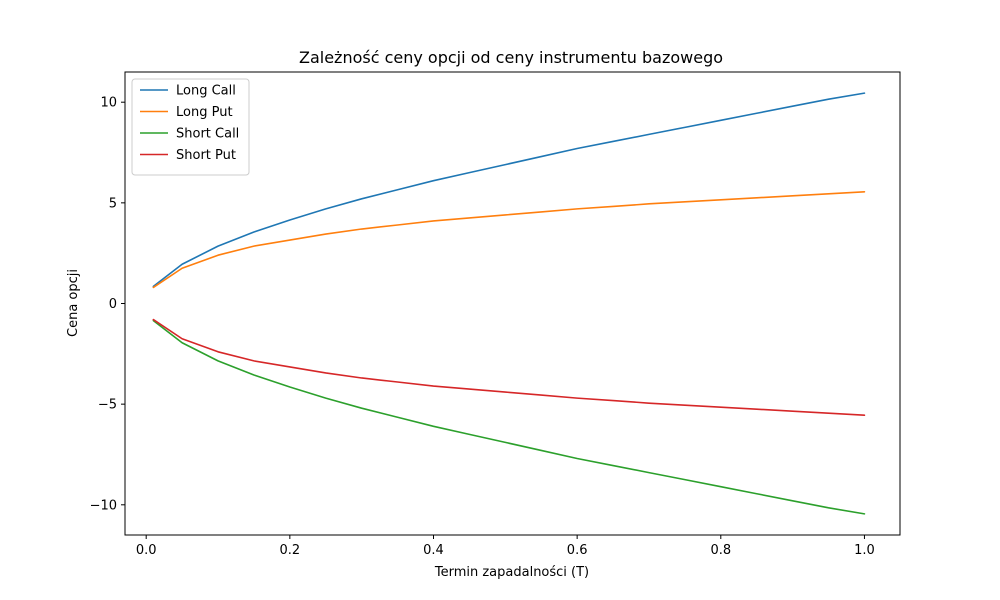 The height and width of the screenshot is (600, 1000). I want to click on legend-label-2: Short Call, so click(207, 134).